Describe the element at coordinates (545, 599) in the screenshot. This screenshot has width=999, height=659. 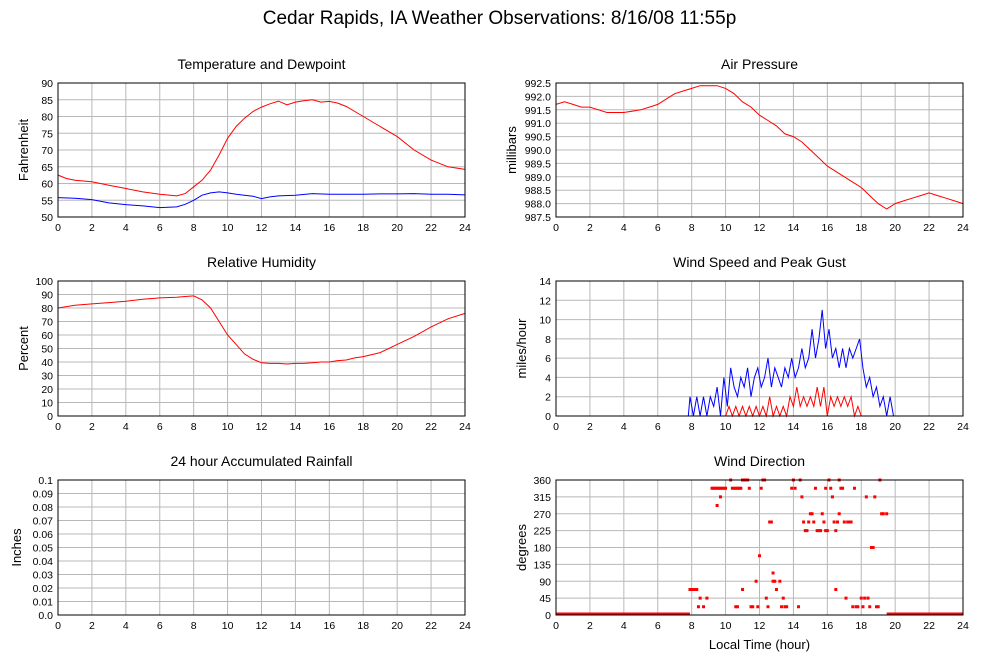
I see `y-tick-label: 45` at that location.